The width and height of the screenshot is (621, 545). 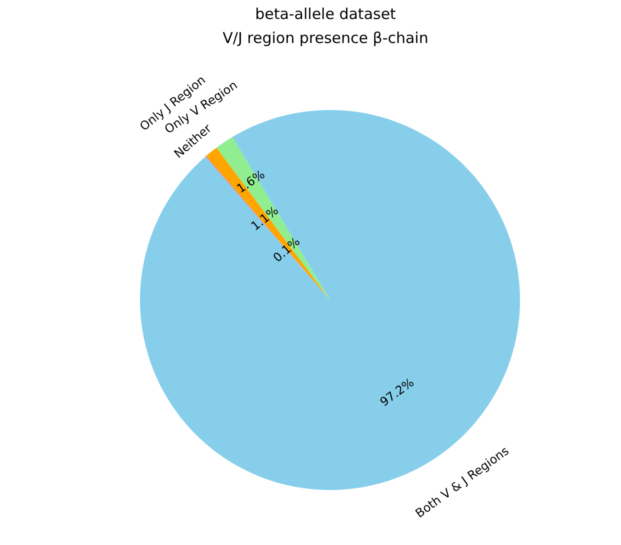 I want to click on chart-title: beta-allele dataset V/J region presence β-chain, so click(x=325, y=26).